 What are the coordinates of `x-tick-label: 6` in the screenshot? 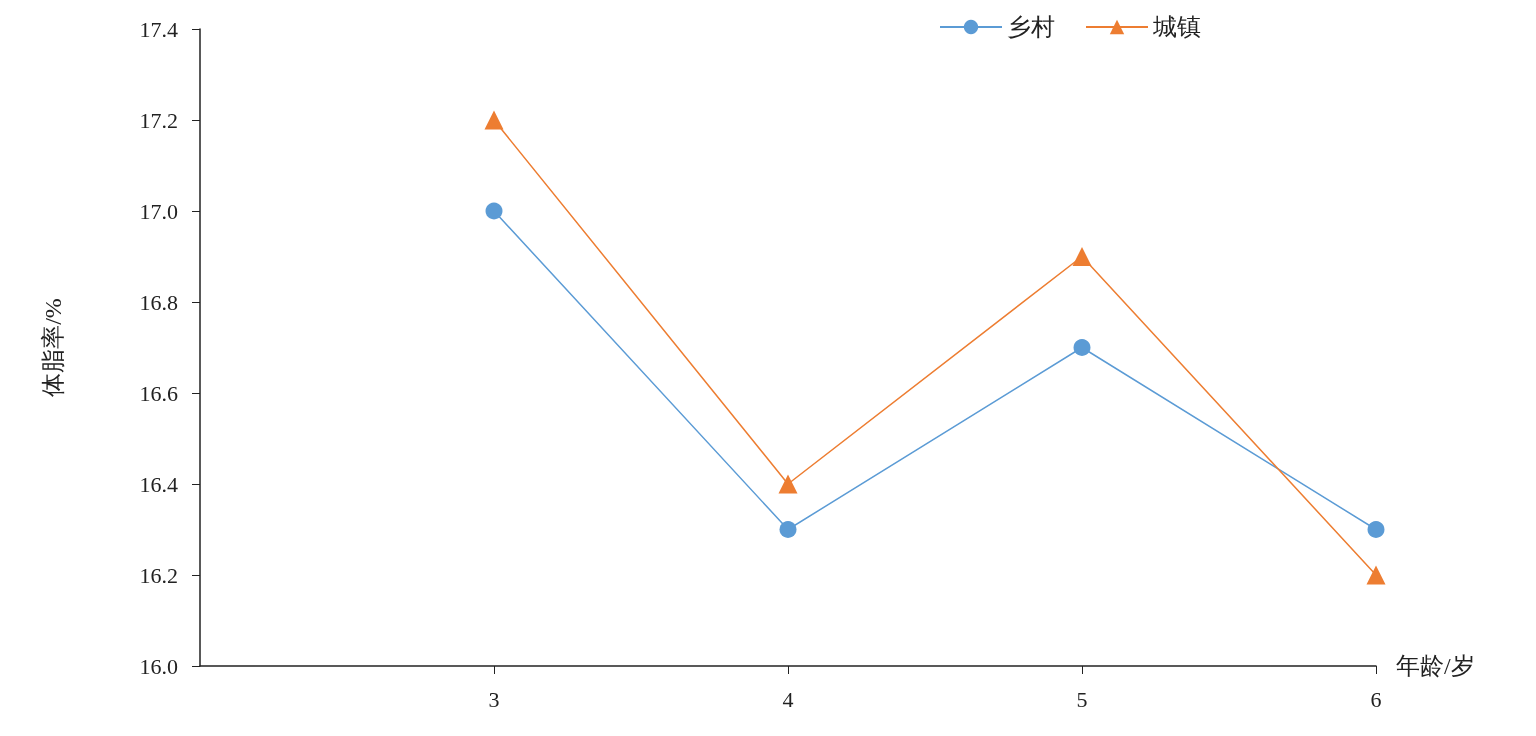 It's located at (1376, 699).